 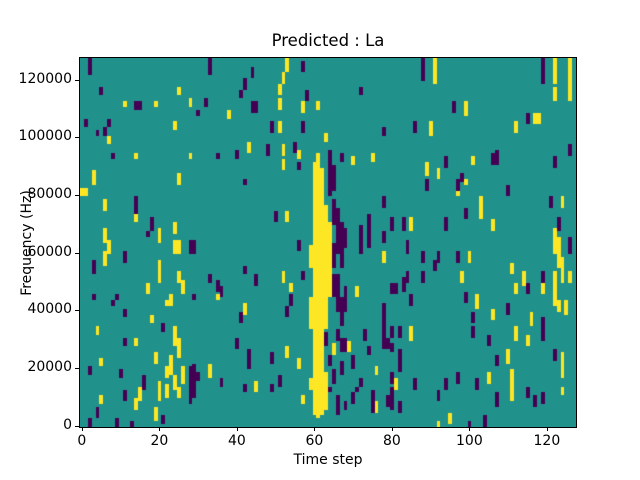 I want to click on y-tick-label: 60000, so click(x=49, y=251).